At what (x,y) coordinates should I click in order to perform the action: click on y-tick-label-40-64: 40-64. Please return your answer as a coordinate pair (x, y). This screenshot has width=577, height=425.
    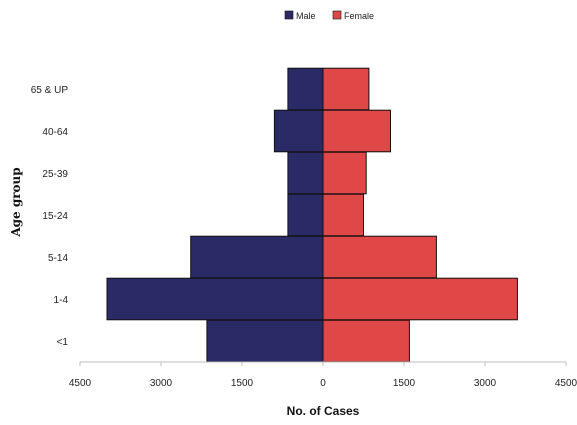
    Looking at the image, I should click on (55, 132).